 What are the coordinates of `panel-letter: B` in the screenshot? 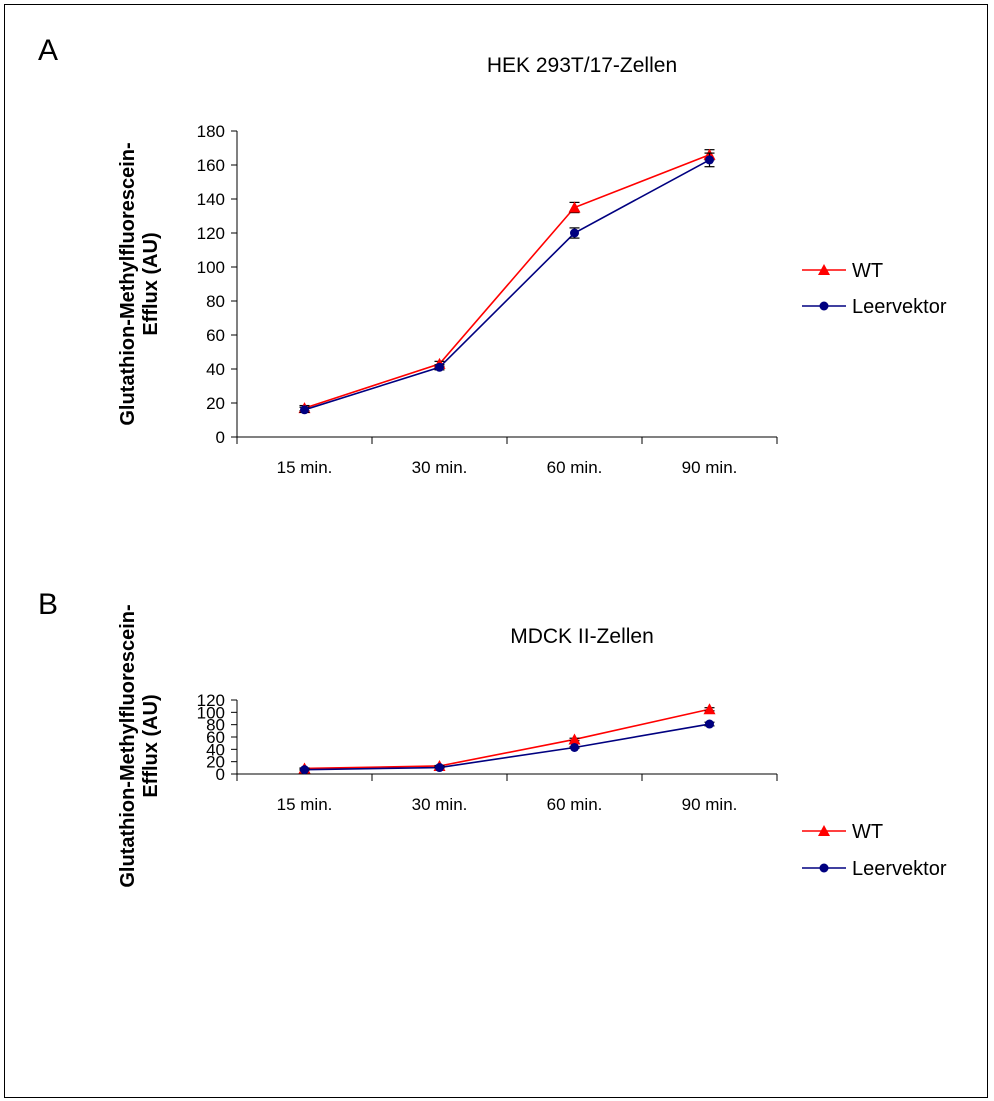 It's located at (48, 604).